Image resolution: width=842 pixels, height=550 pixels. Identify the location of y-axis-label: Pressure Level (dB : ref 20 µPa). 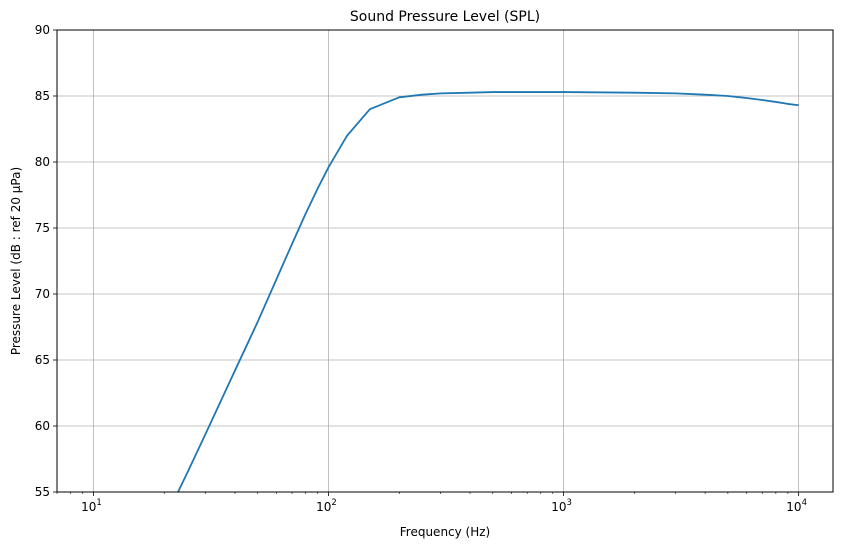
(16, 261).